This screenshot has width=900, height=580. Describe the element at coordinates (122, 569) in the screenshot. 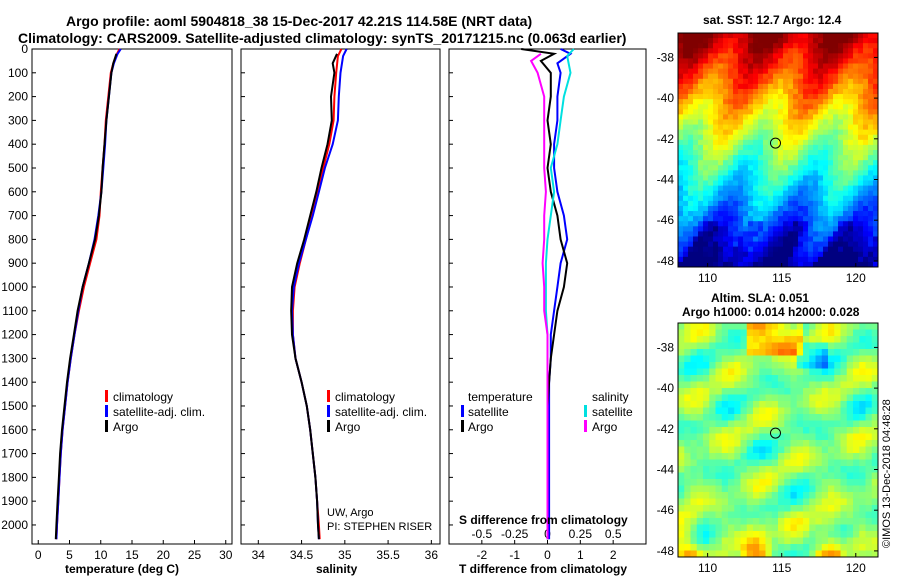

I see `temperature-axis-label: temperature (deg C)` at that location.